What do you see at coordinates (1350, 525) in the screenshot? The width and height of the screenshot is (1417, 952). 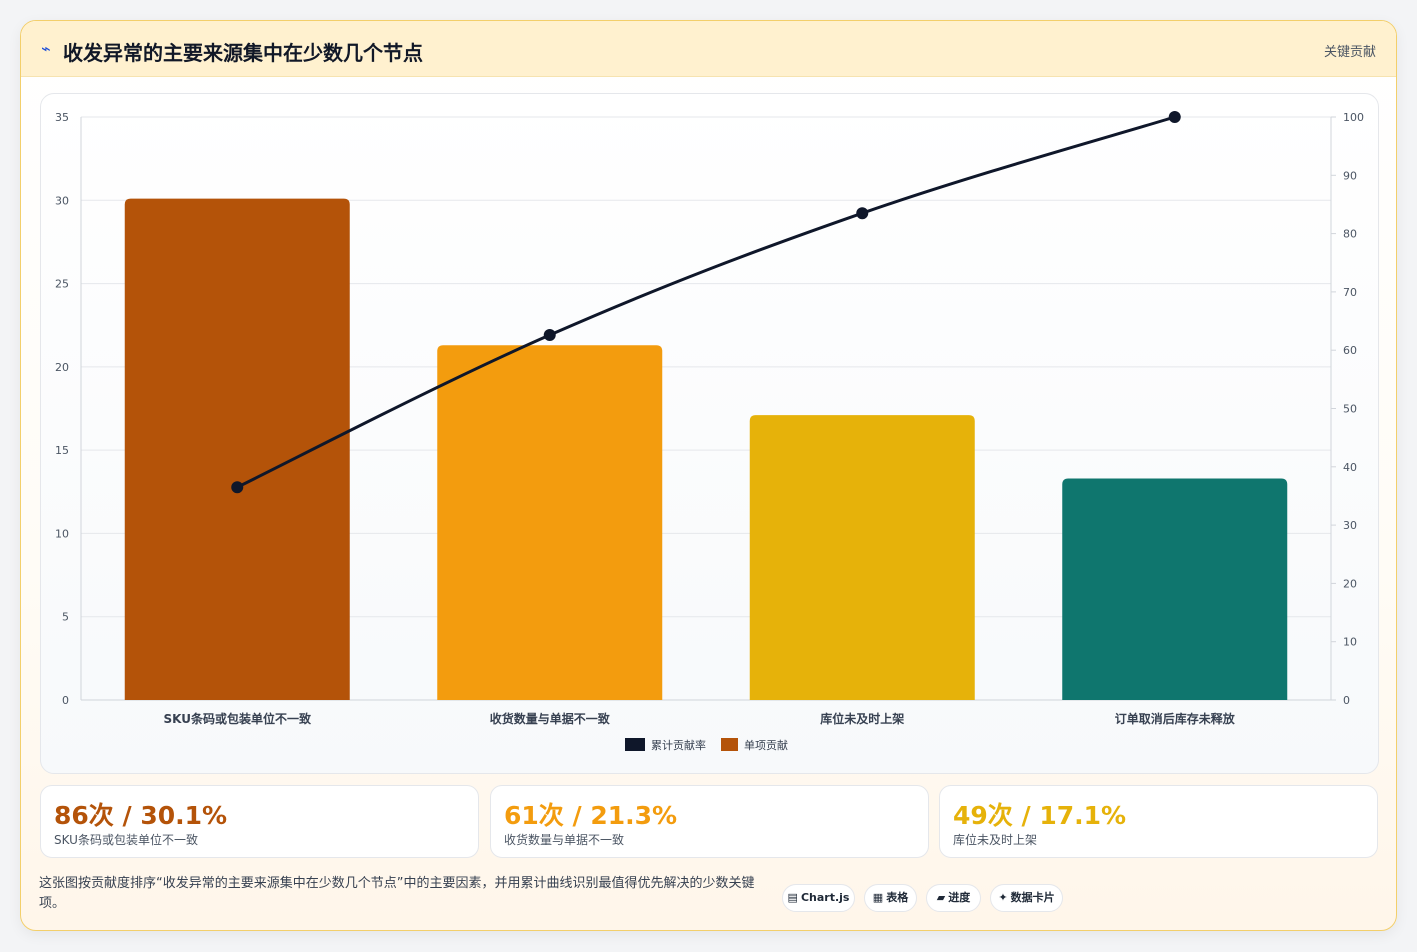 I see `right-tick-label: 30` at bounding box center [1350, 525].